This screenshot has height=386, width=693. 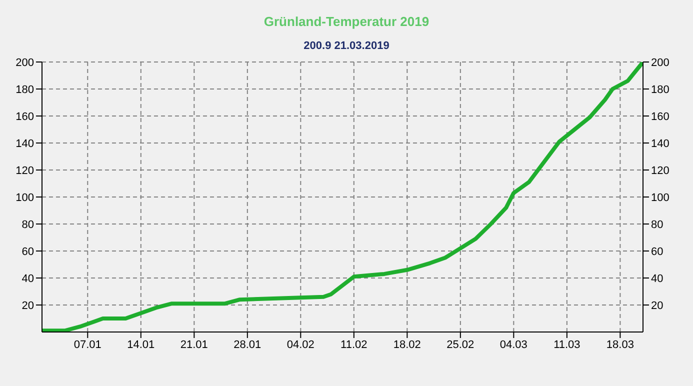 What do you see at coordinates (25, 198) in the screenshot?
I see `y-tick-label: 100` at bounding box center [25, 198].